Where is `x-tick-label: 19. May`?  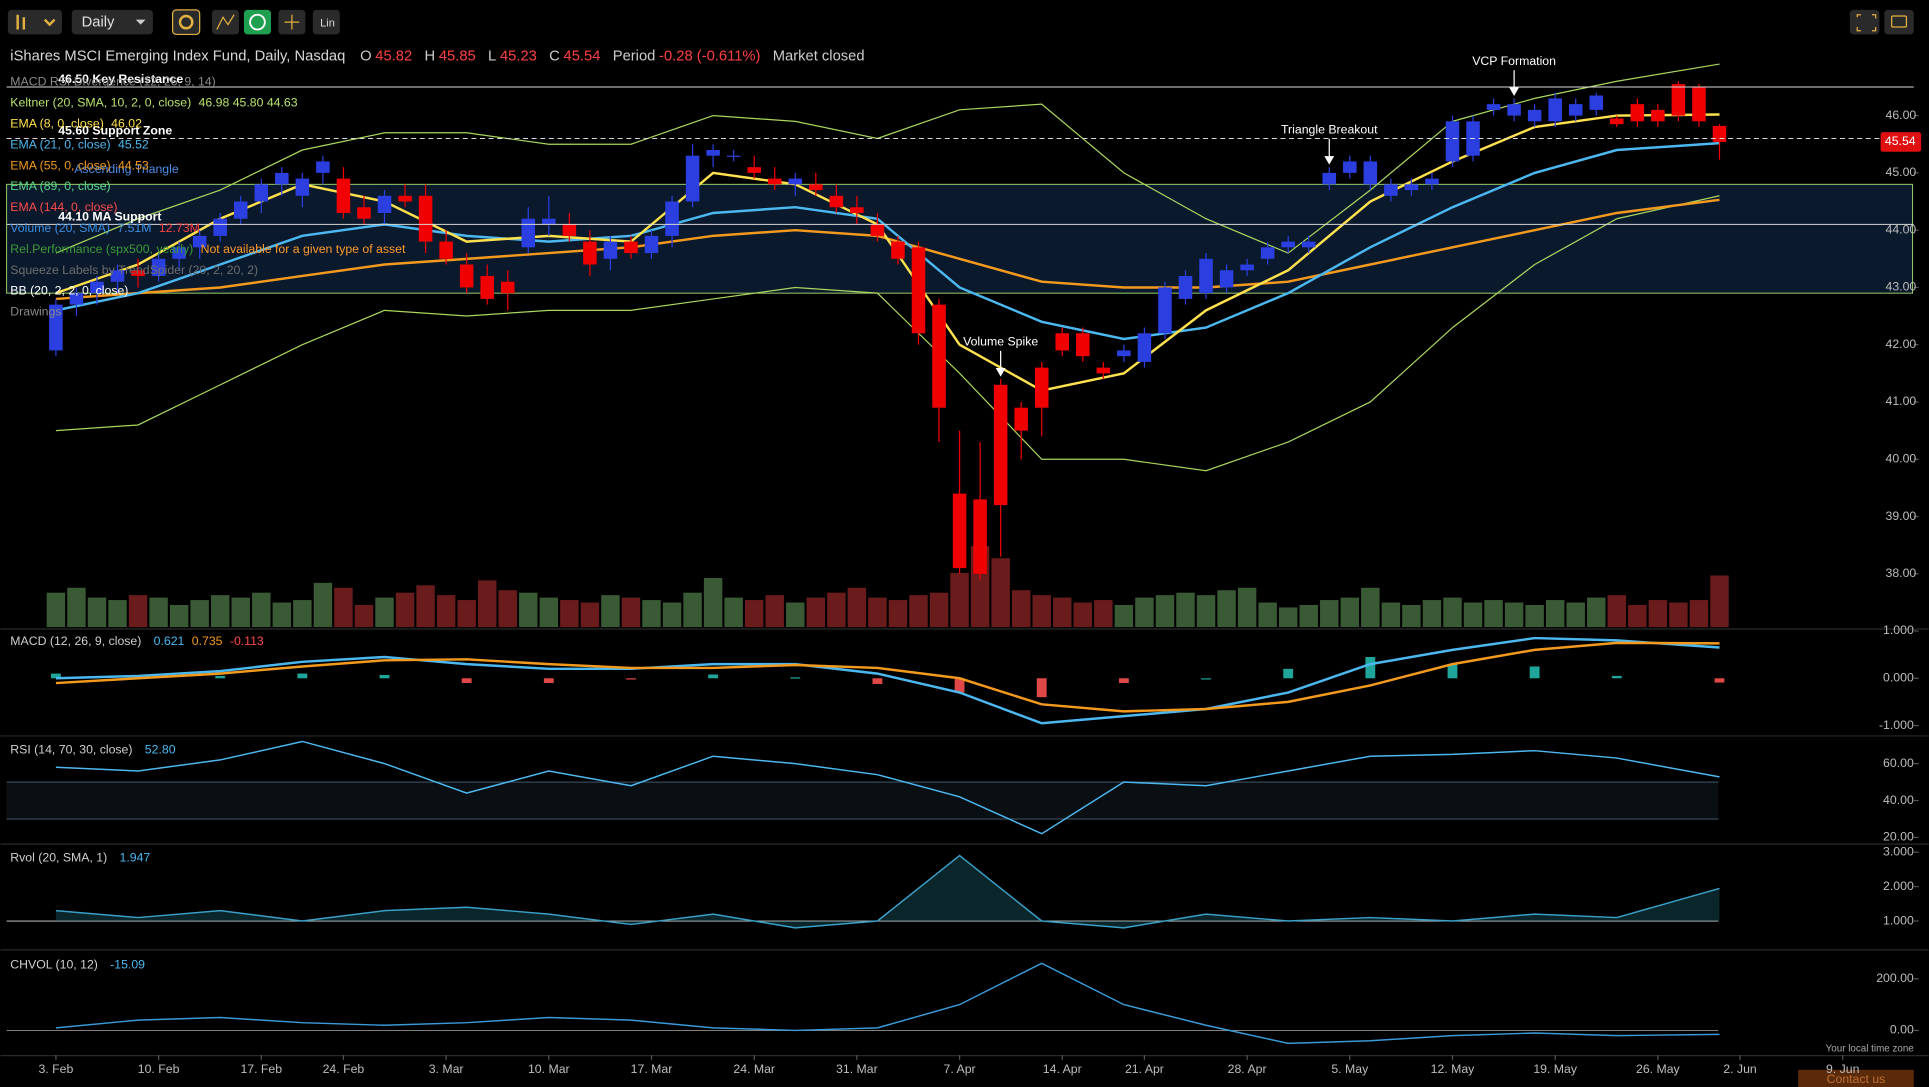
x-tick-label: 19. May is located at coordinates (1555, 1069).